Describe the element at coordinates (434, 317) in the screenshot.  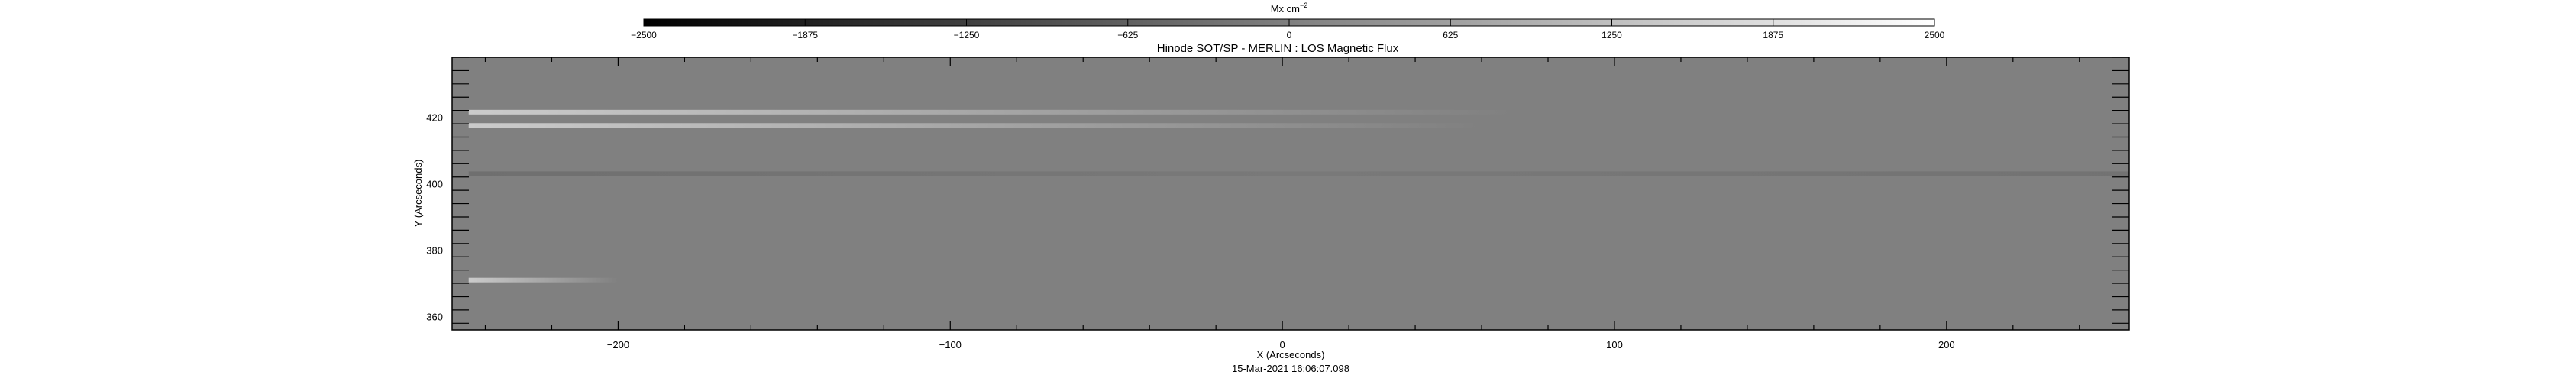
I see `y-tick-label: 360` at that location.